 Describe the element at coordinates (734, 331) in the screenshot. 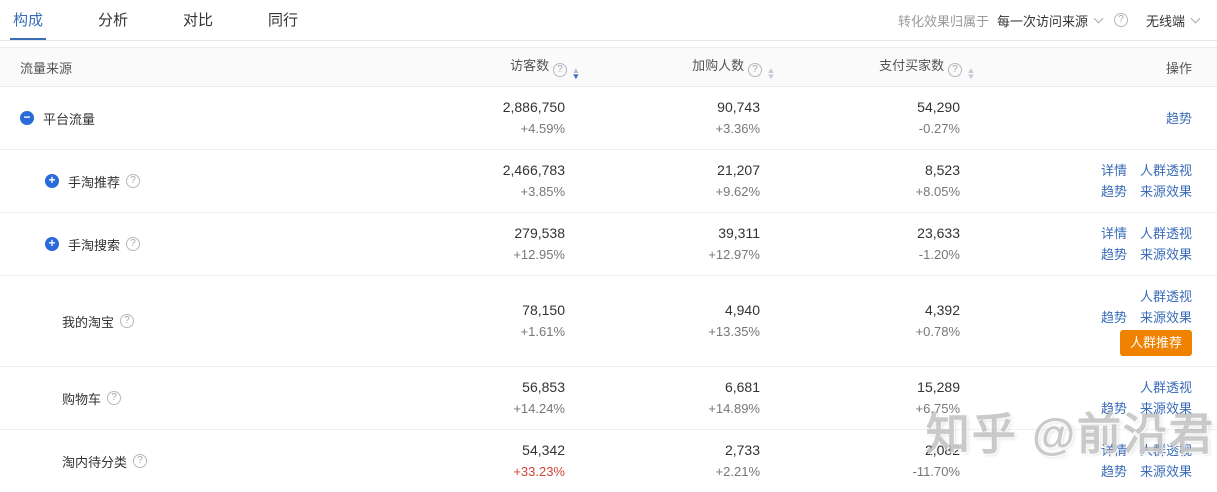

I see `cart-delta: +13.35%` at that location.